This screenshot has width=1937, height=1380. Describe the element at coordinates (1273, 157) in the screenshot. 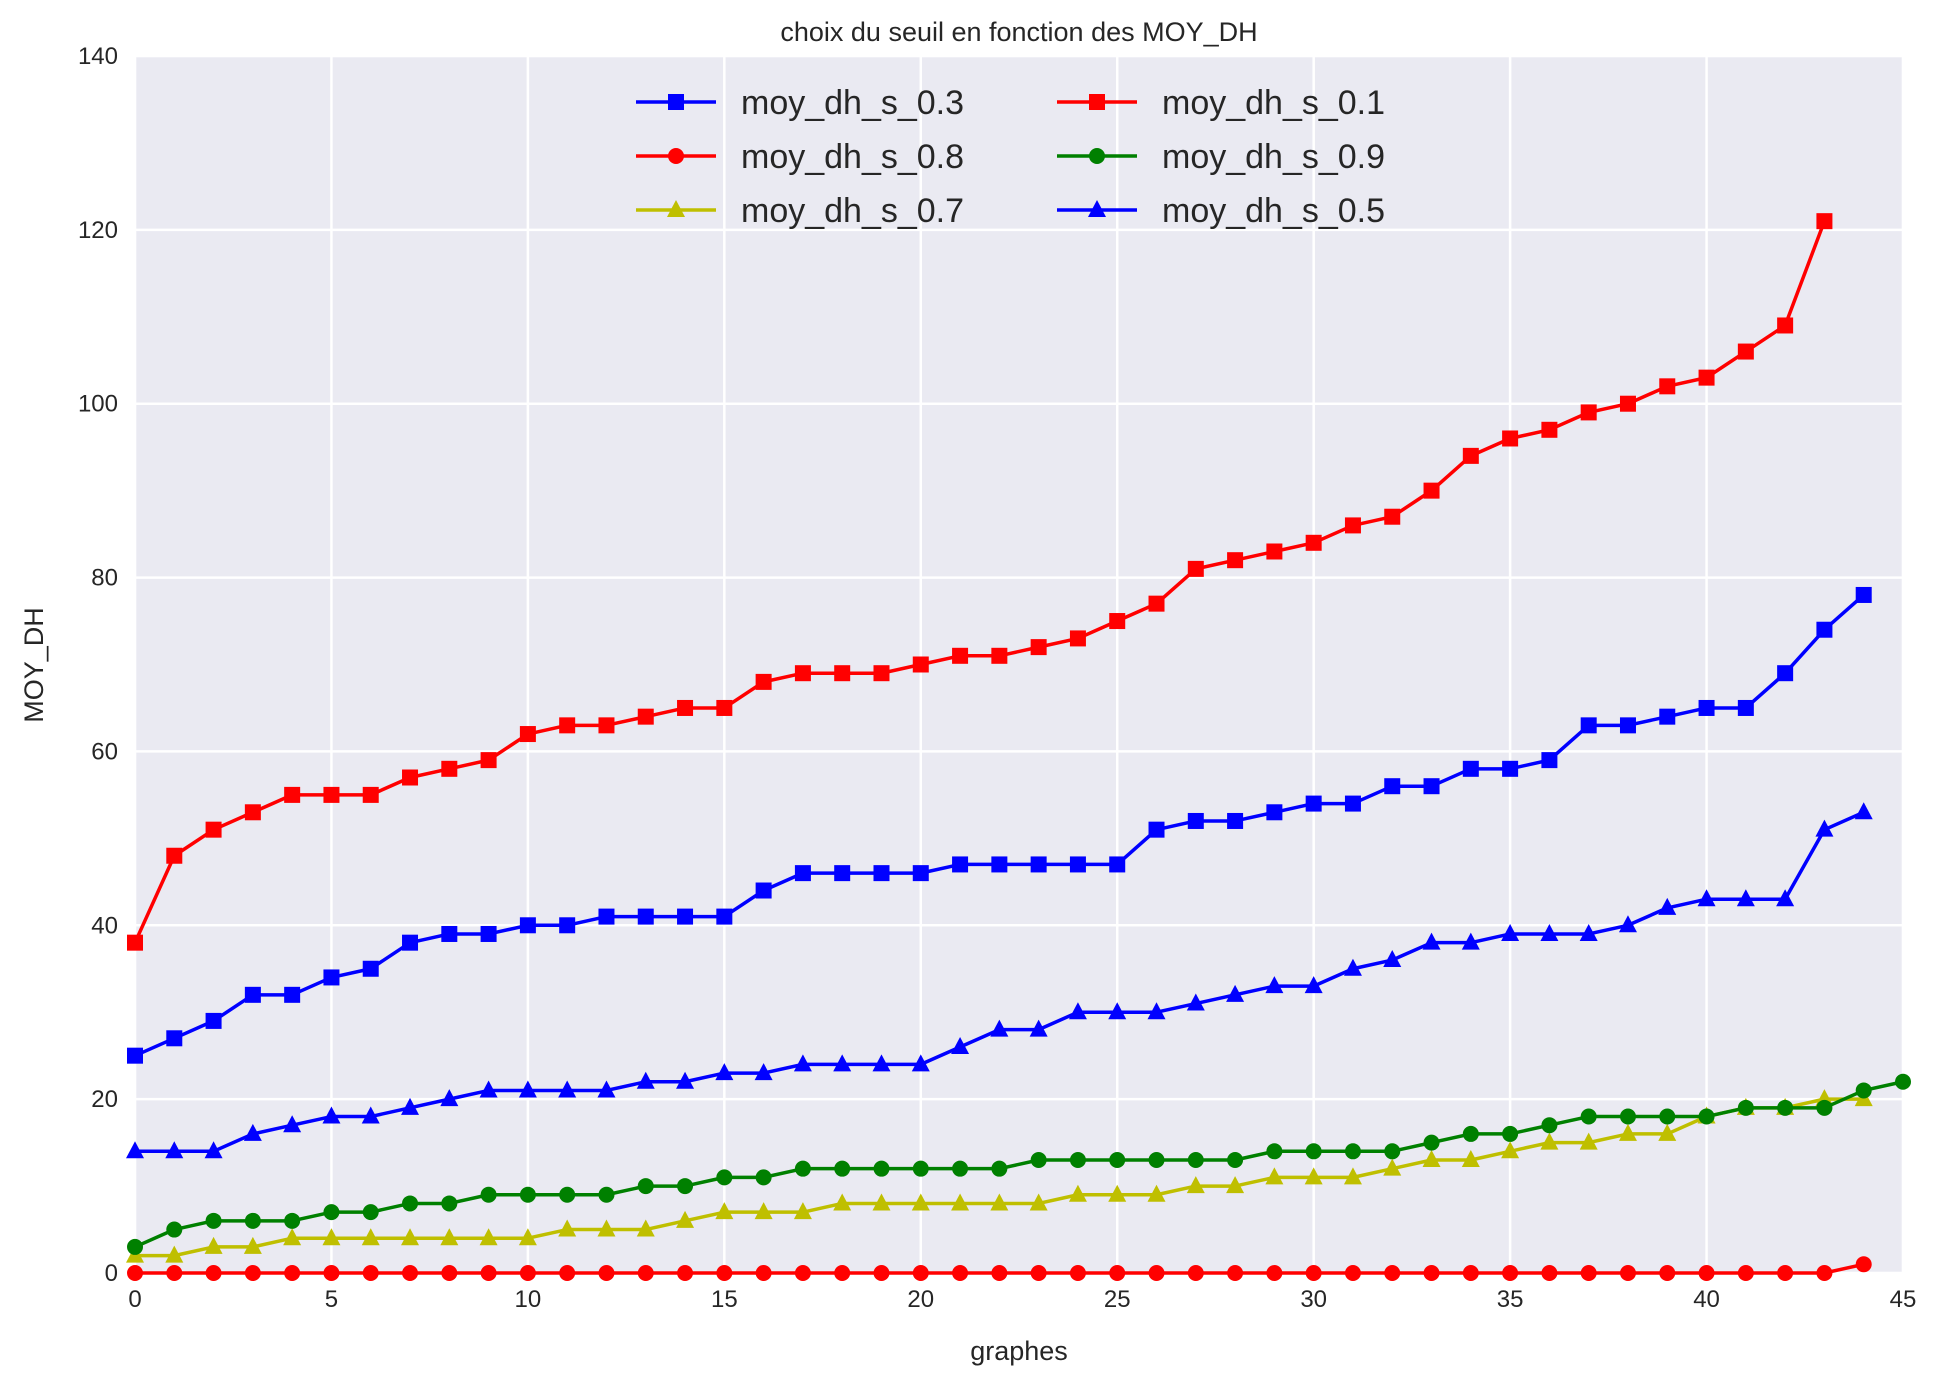

I see `legend-label: moy_dh_s_0.9` at that location.